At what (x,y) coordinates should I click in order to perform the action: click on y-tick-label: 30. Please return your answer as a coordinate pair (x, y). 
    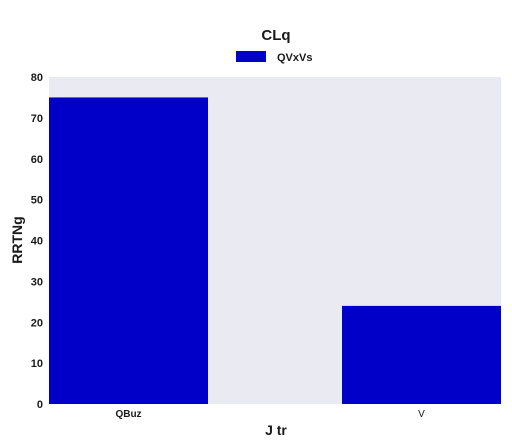
    Looking at the image, I should click on (37, 282).